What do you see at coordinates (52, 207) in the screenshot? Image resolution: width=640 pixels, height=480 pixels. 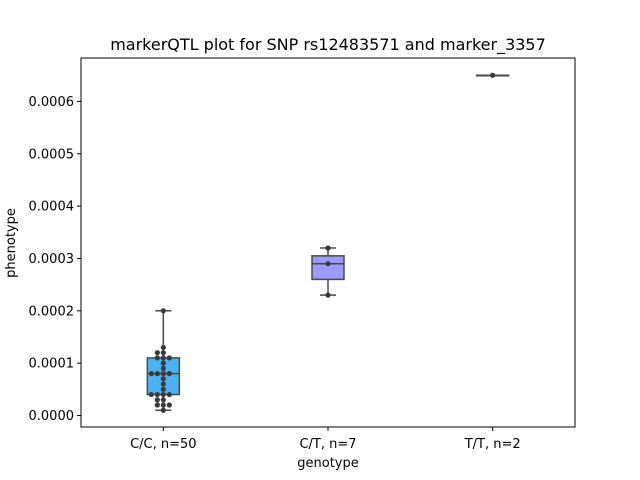 I see `y-tick-label: 0.0004` at bounding box center [52, 207].